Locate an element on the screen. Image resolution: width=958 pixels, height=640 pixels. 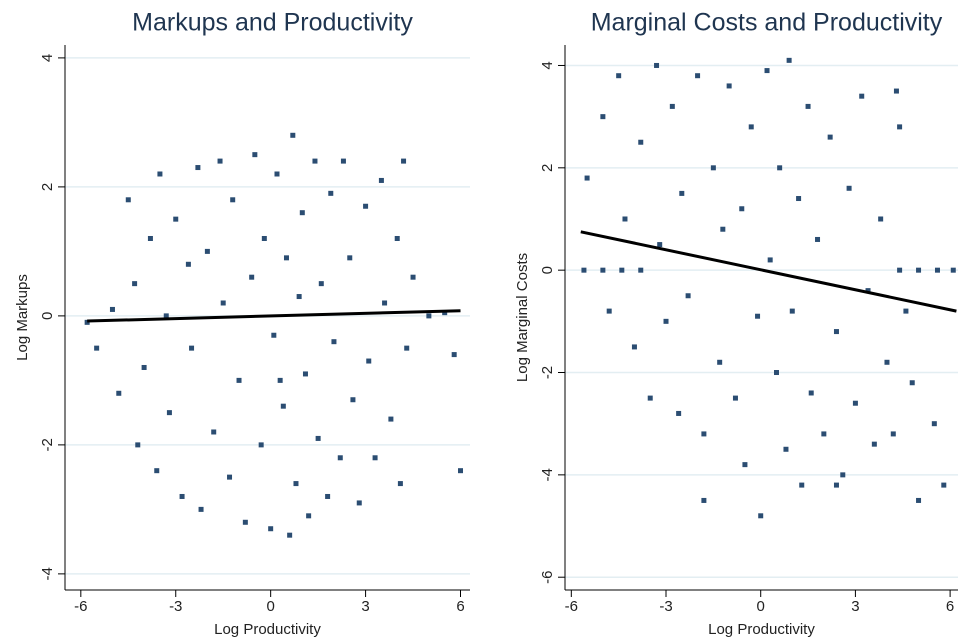
x-tick-label: 6 is located at coordinates (950, 606).